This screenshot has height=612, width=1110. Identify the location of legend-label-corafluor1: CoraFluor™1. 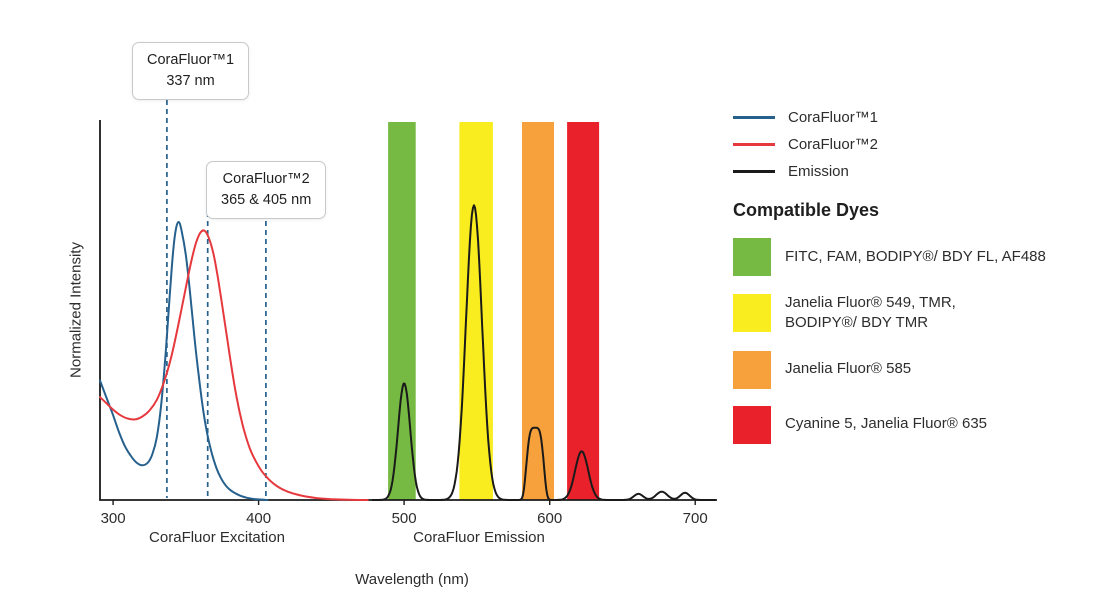
(833, 117).